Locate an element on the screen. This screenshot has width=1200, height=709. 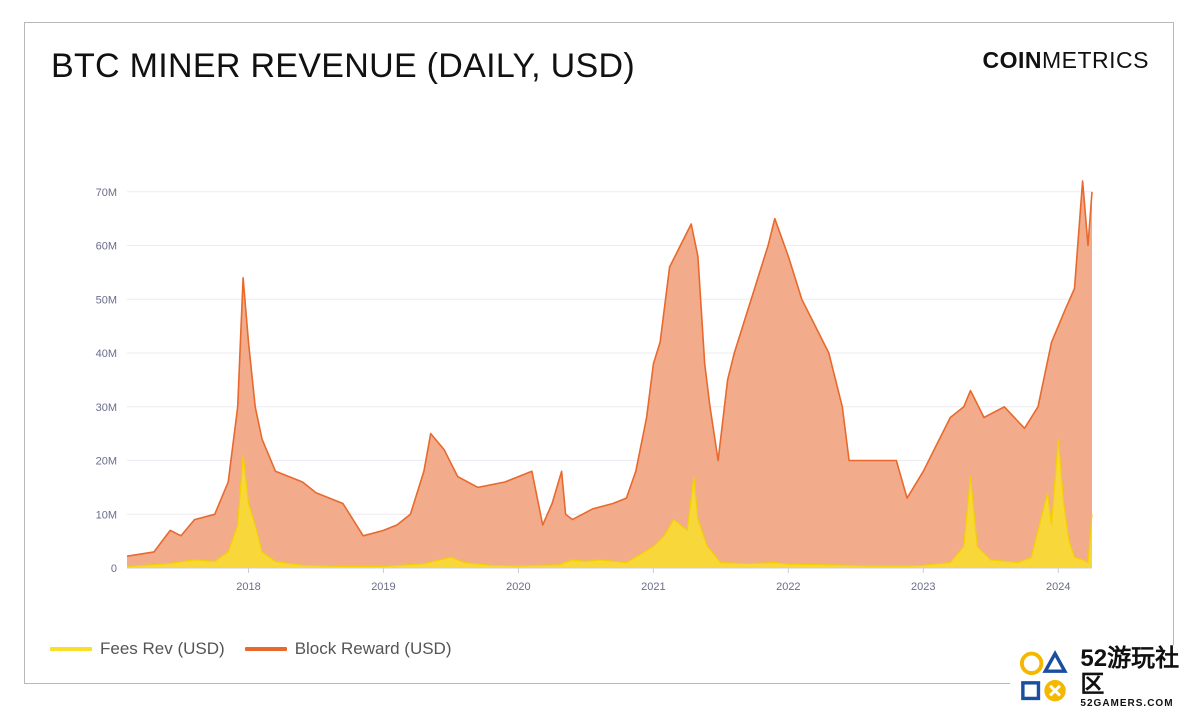
y-tick-label: 10M is located at coordinates (106, 515).